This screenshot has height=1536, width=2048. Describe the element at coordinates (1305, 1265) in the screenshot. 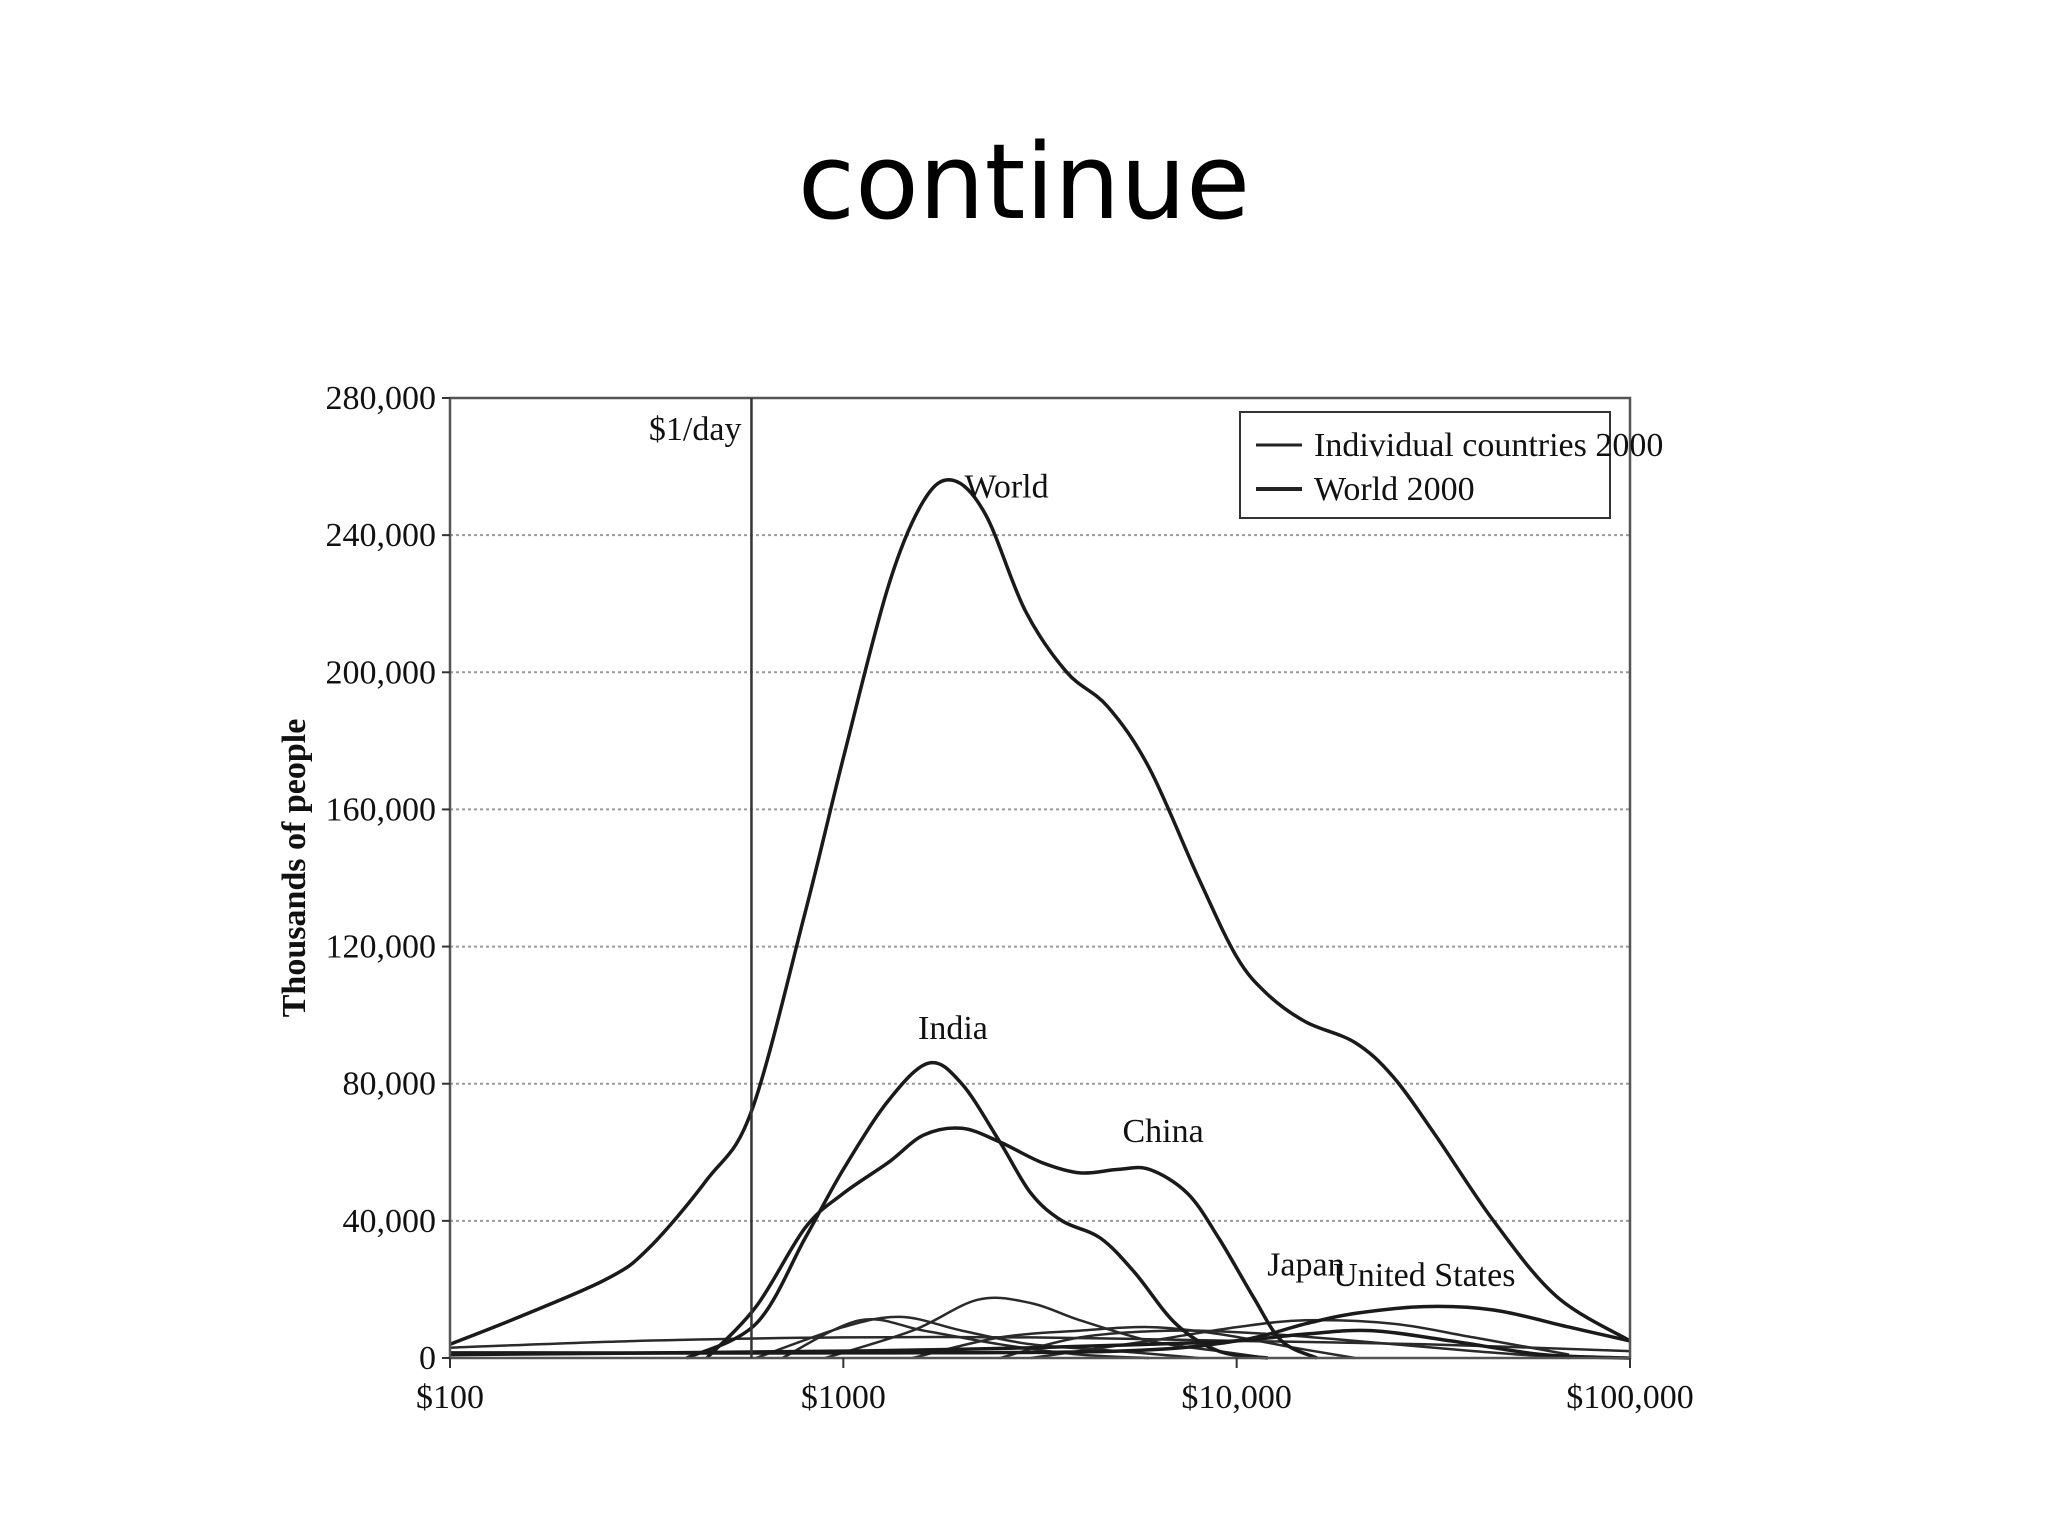

I see `curve-label: Japan` at that location.